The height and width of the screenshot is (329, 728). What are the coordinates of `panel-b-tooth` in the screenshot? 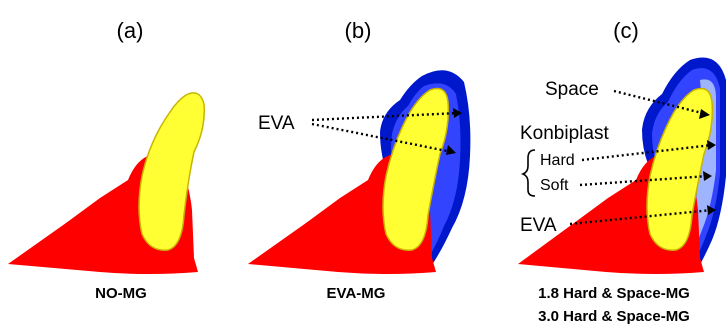 It's located at (416, 169).